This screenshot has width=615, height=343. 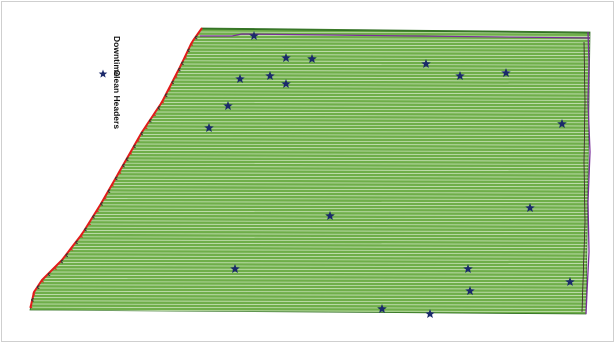 I want to click on right-edge-path-dark, so click(x=583, y=177).